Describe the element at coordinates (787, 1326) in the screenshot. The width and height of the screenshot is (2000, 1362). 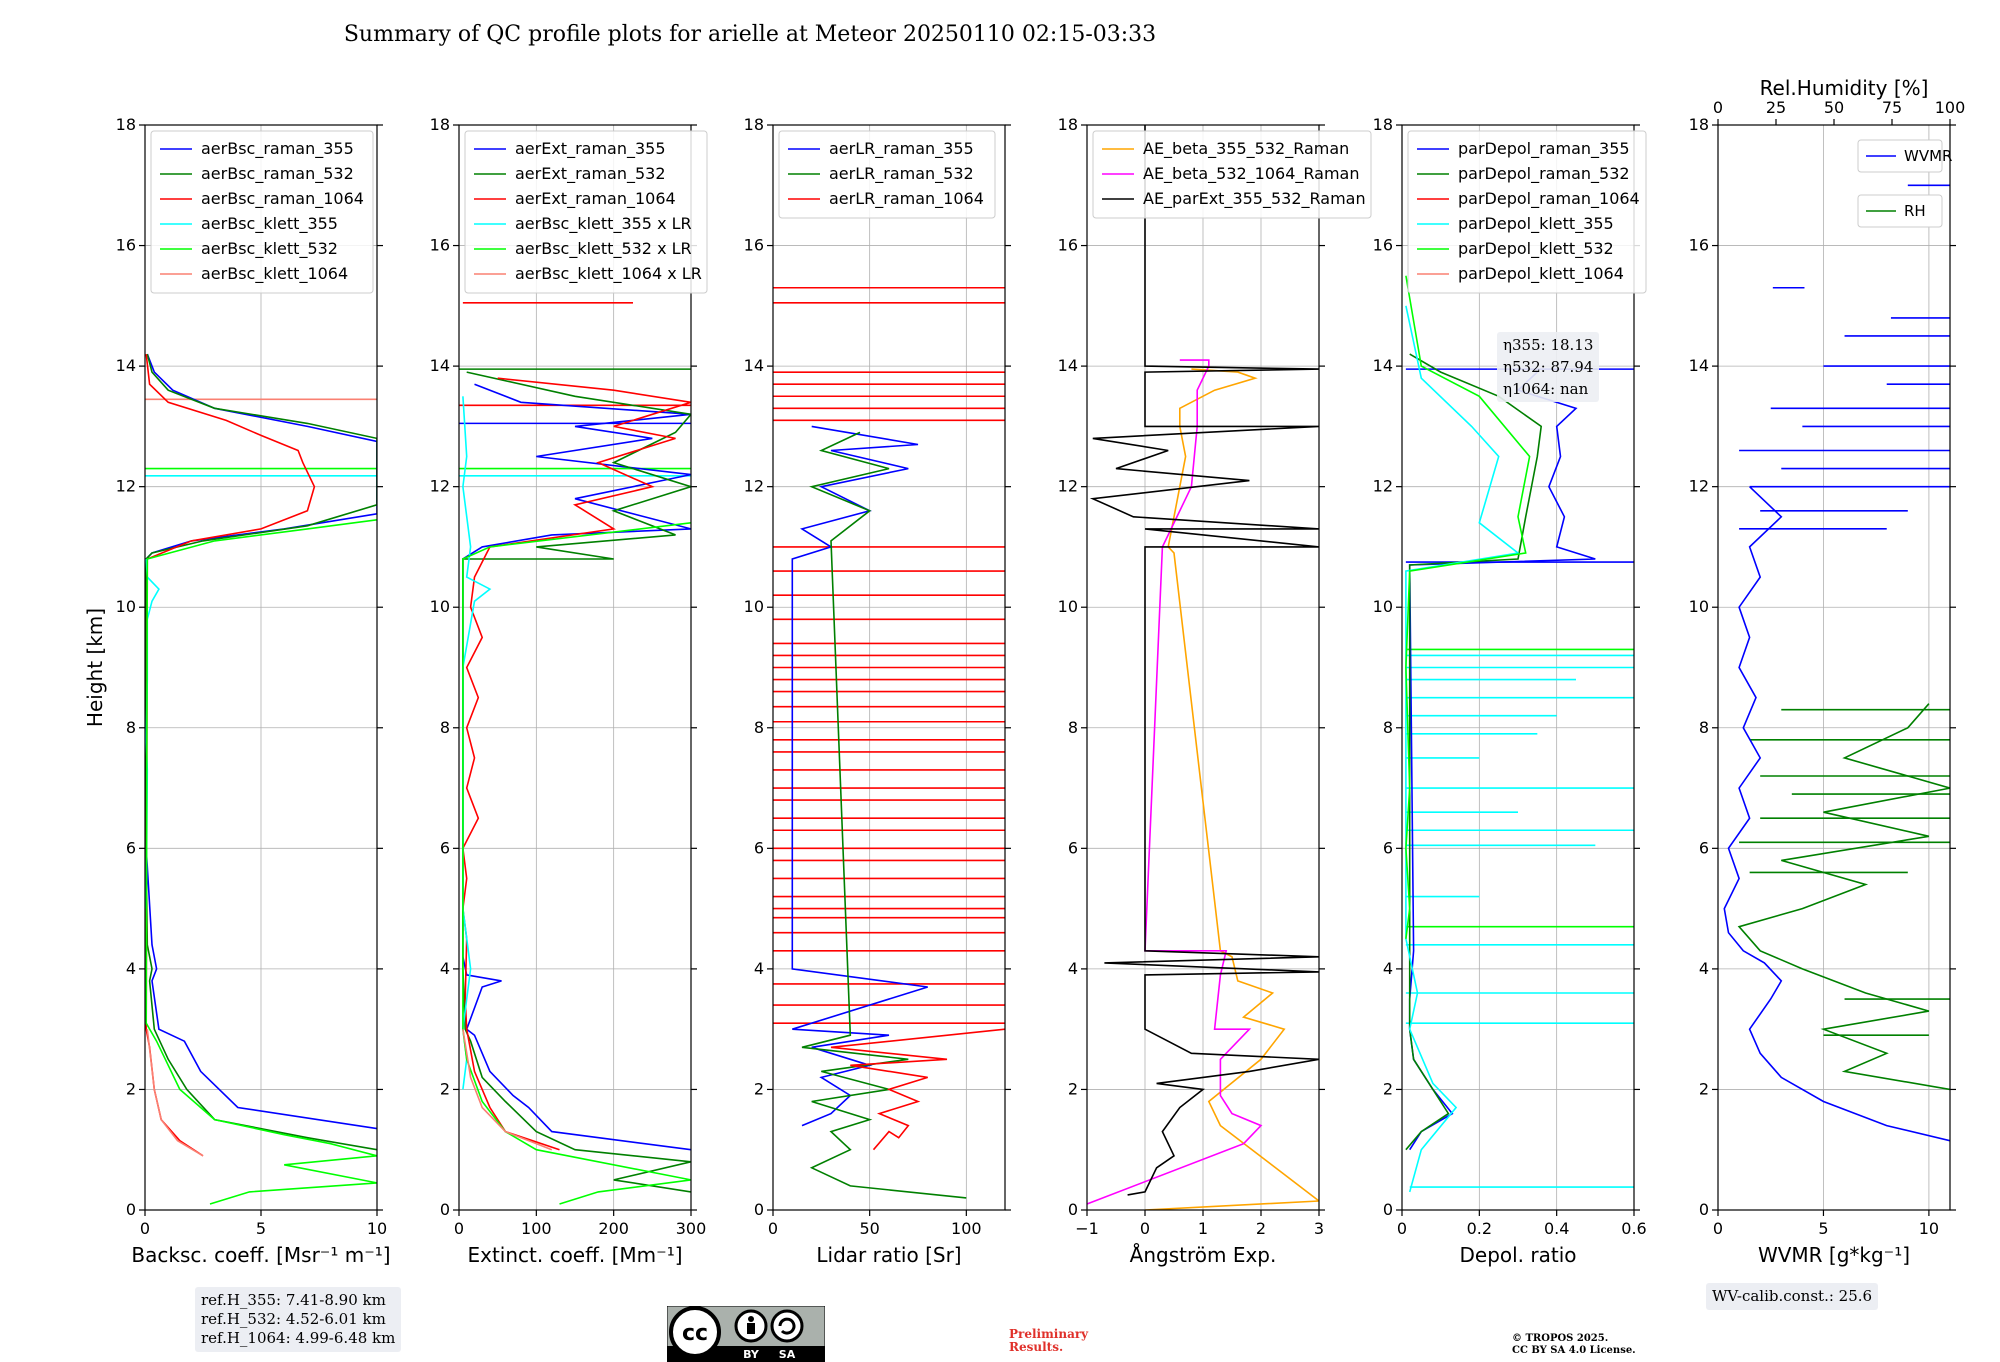
I see `sa-icon` at that location.